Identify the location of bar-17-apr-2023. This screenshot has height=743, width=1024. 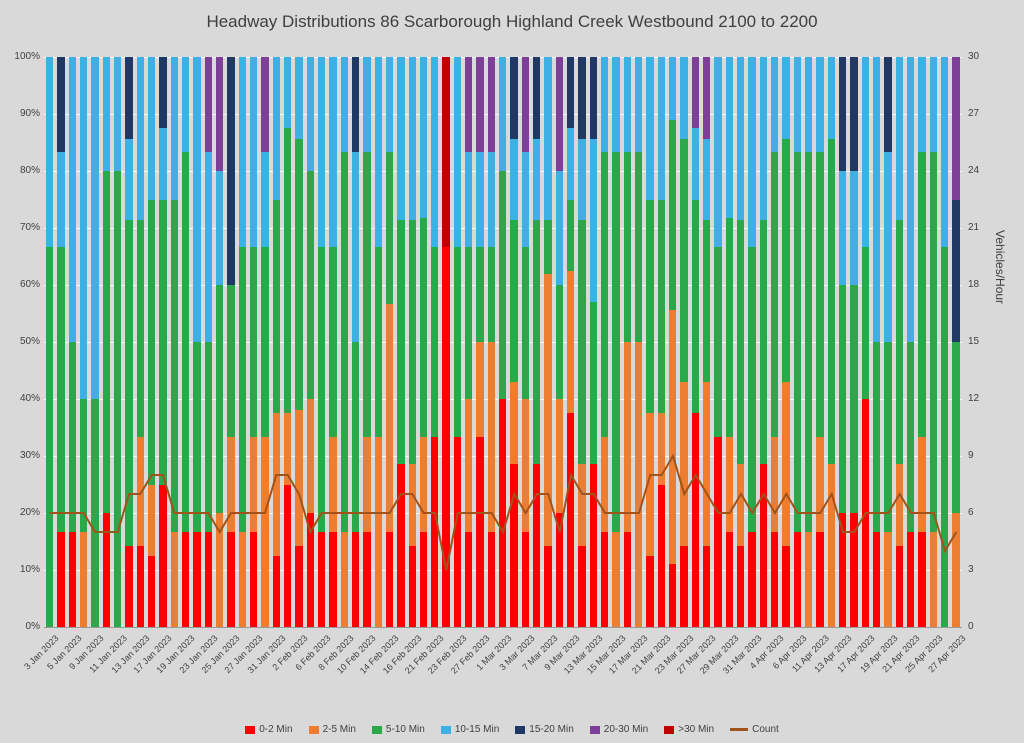
(865, 342).